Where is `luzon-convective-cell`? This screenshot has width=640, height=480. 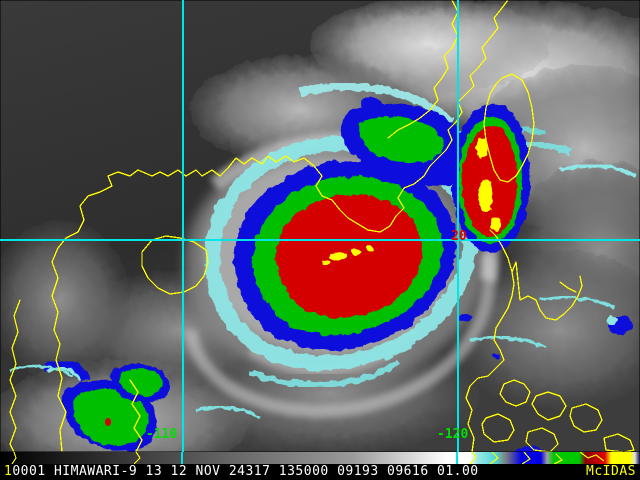 luzon-convective-cell is located at coordinates (491, 178).